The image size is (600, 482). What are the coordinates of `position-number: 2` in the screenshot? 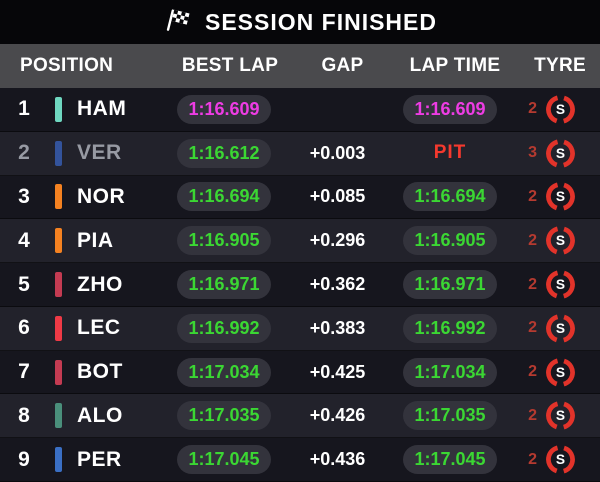 It's located at (24, 153).